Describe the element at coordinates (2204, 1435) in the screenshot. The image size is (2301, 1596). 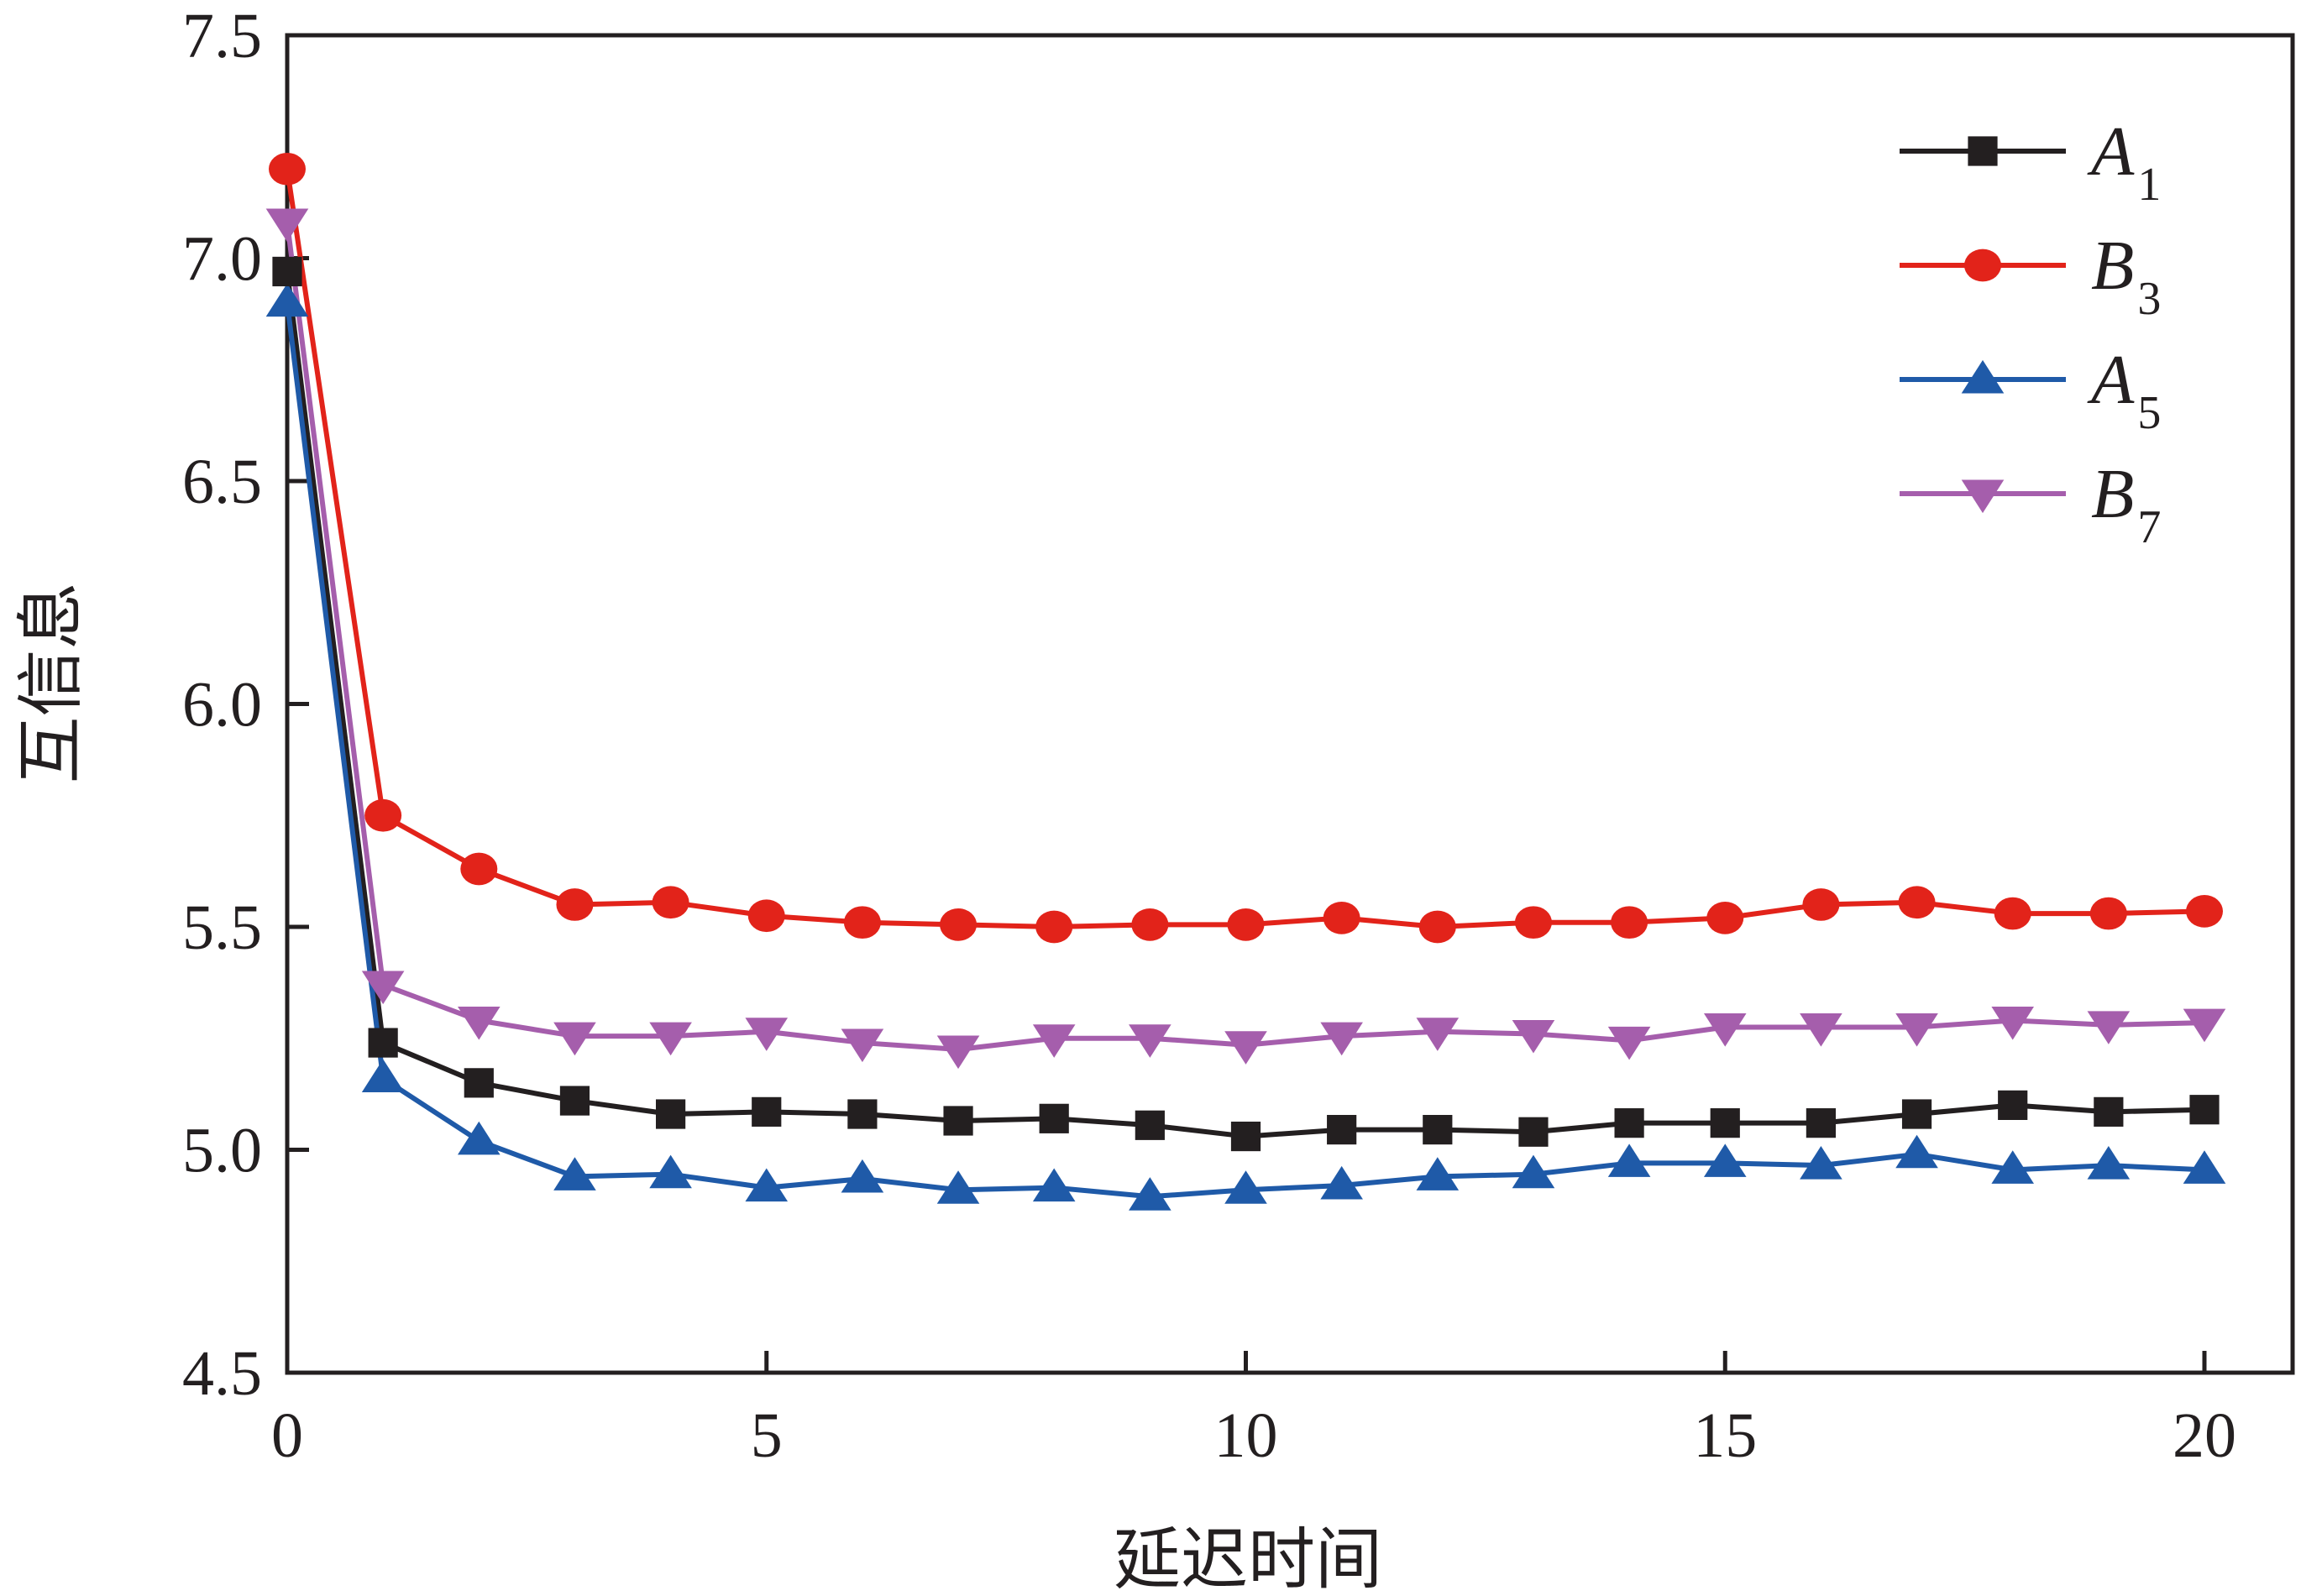
I see `x-tick-label: 20` at that location.